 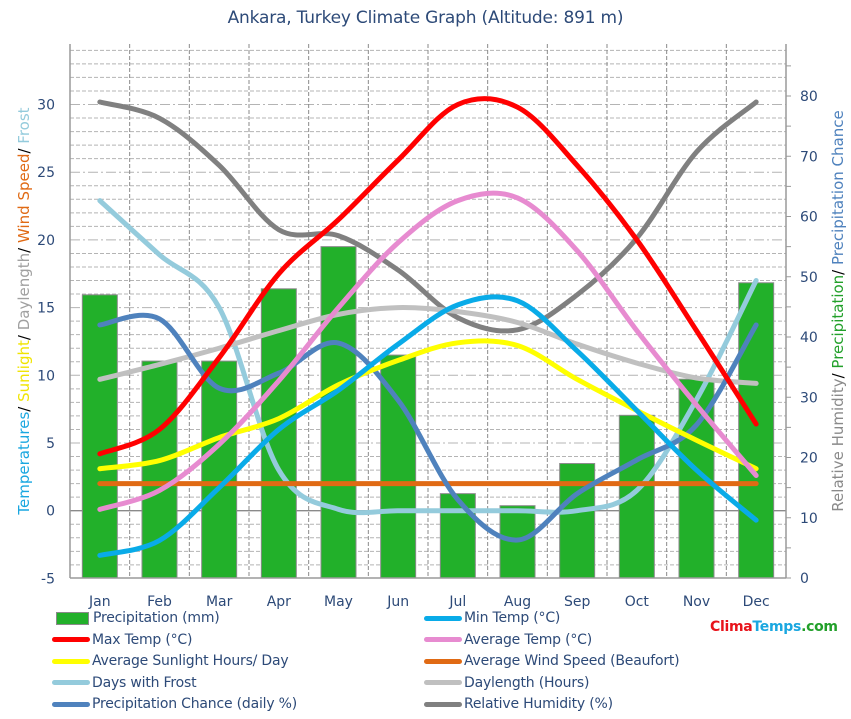 I want to click on legend-item: Max Temp (°C), so click(x=122, y=640).